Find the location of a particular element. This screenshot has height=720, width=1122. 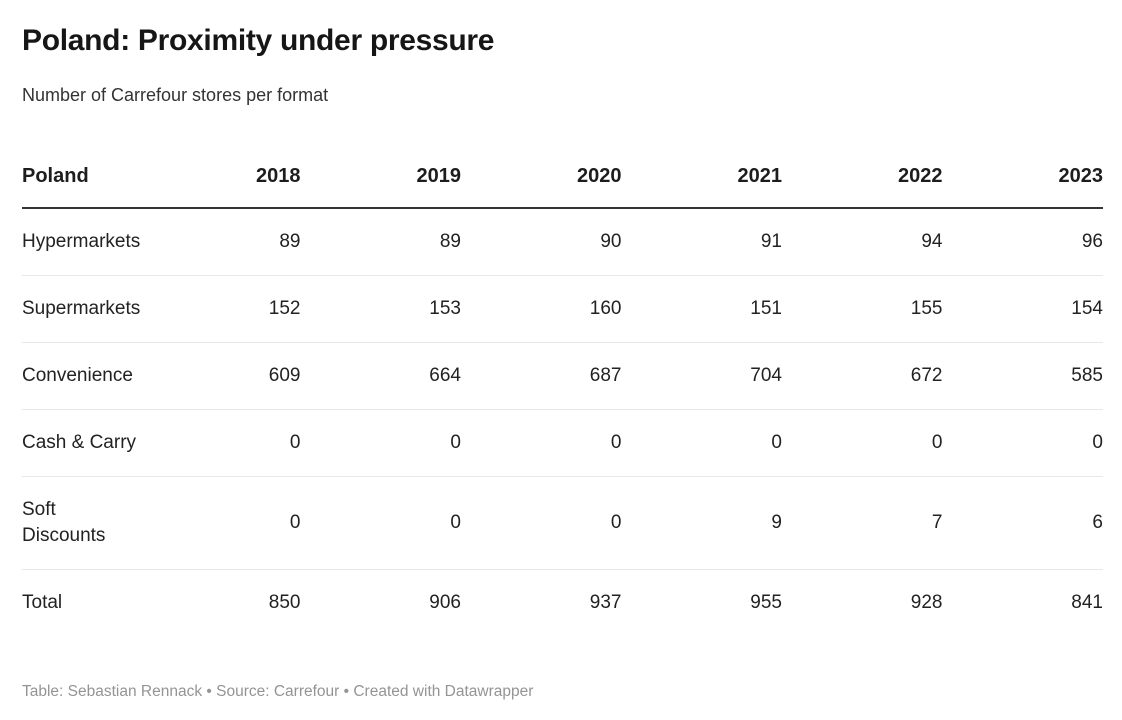

column-header-2022: 2022 is located at coordinates (862, 180).